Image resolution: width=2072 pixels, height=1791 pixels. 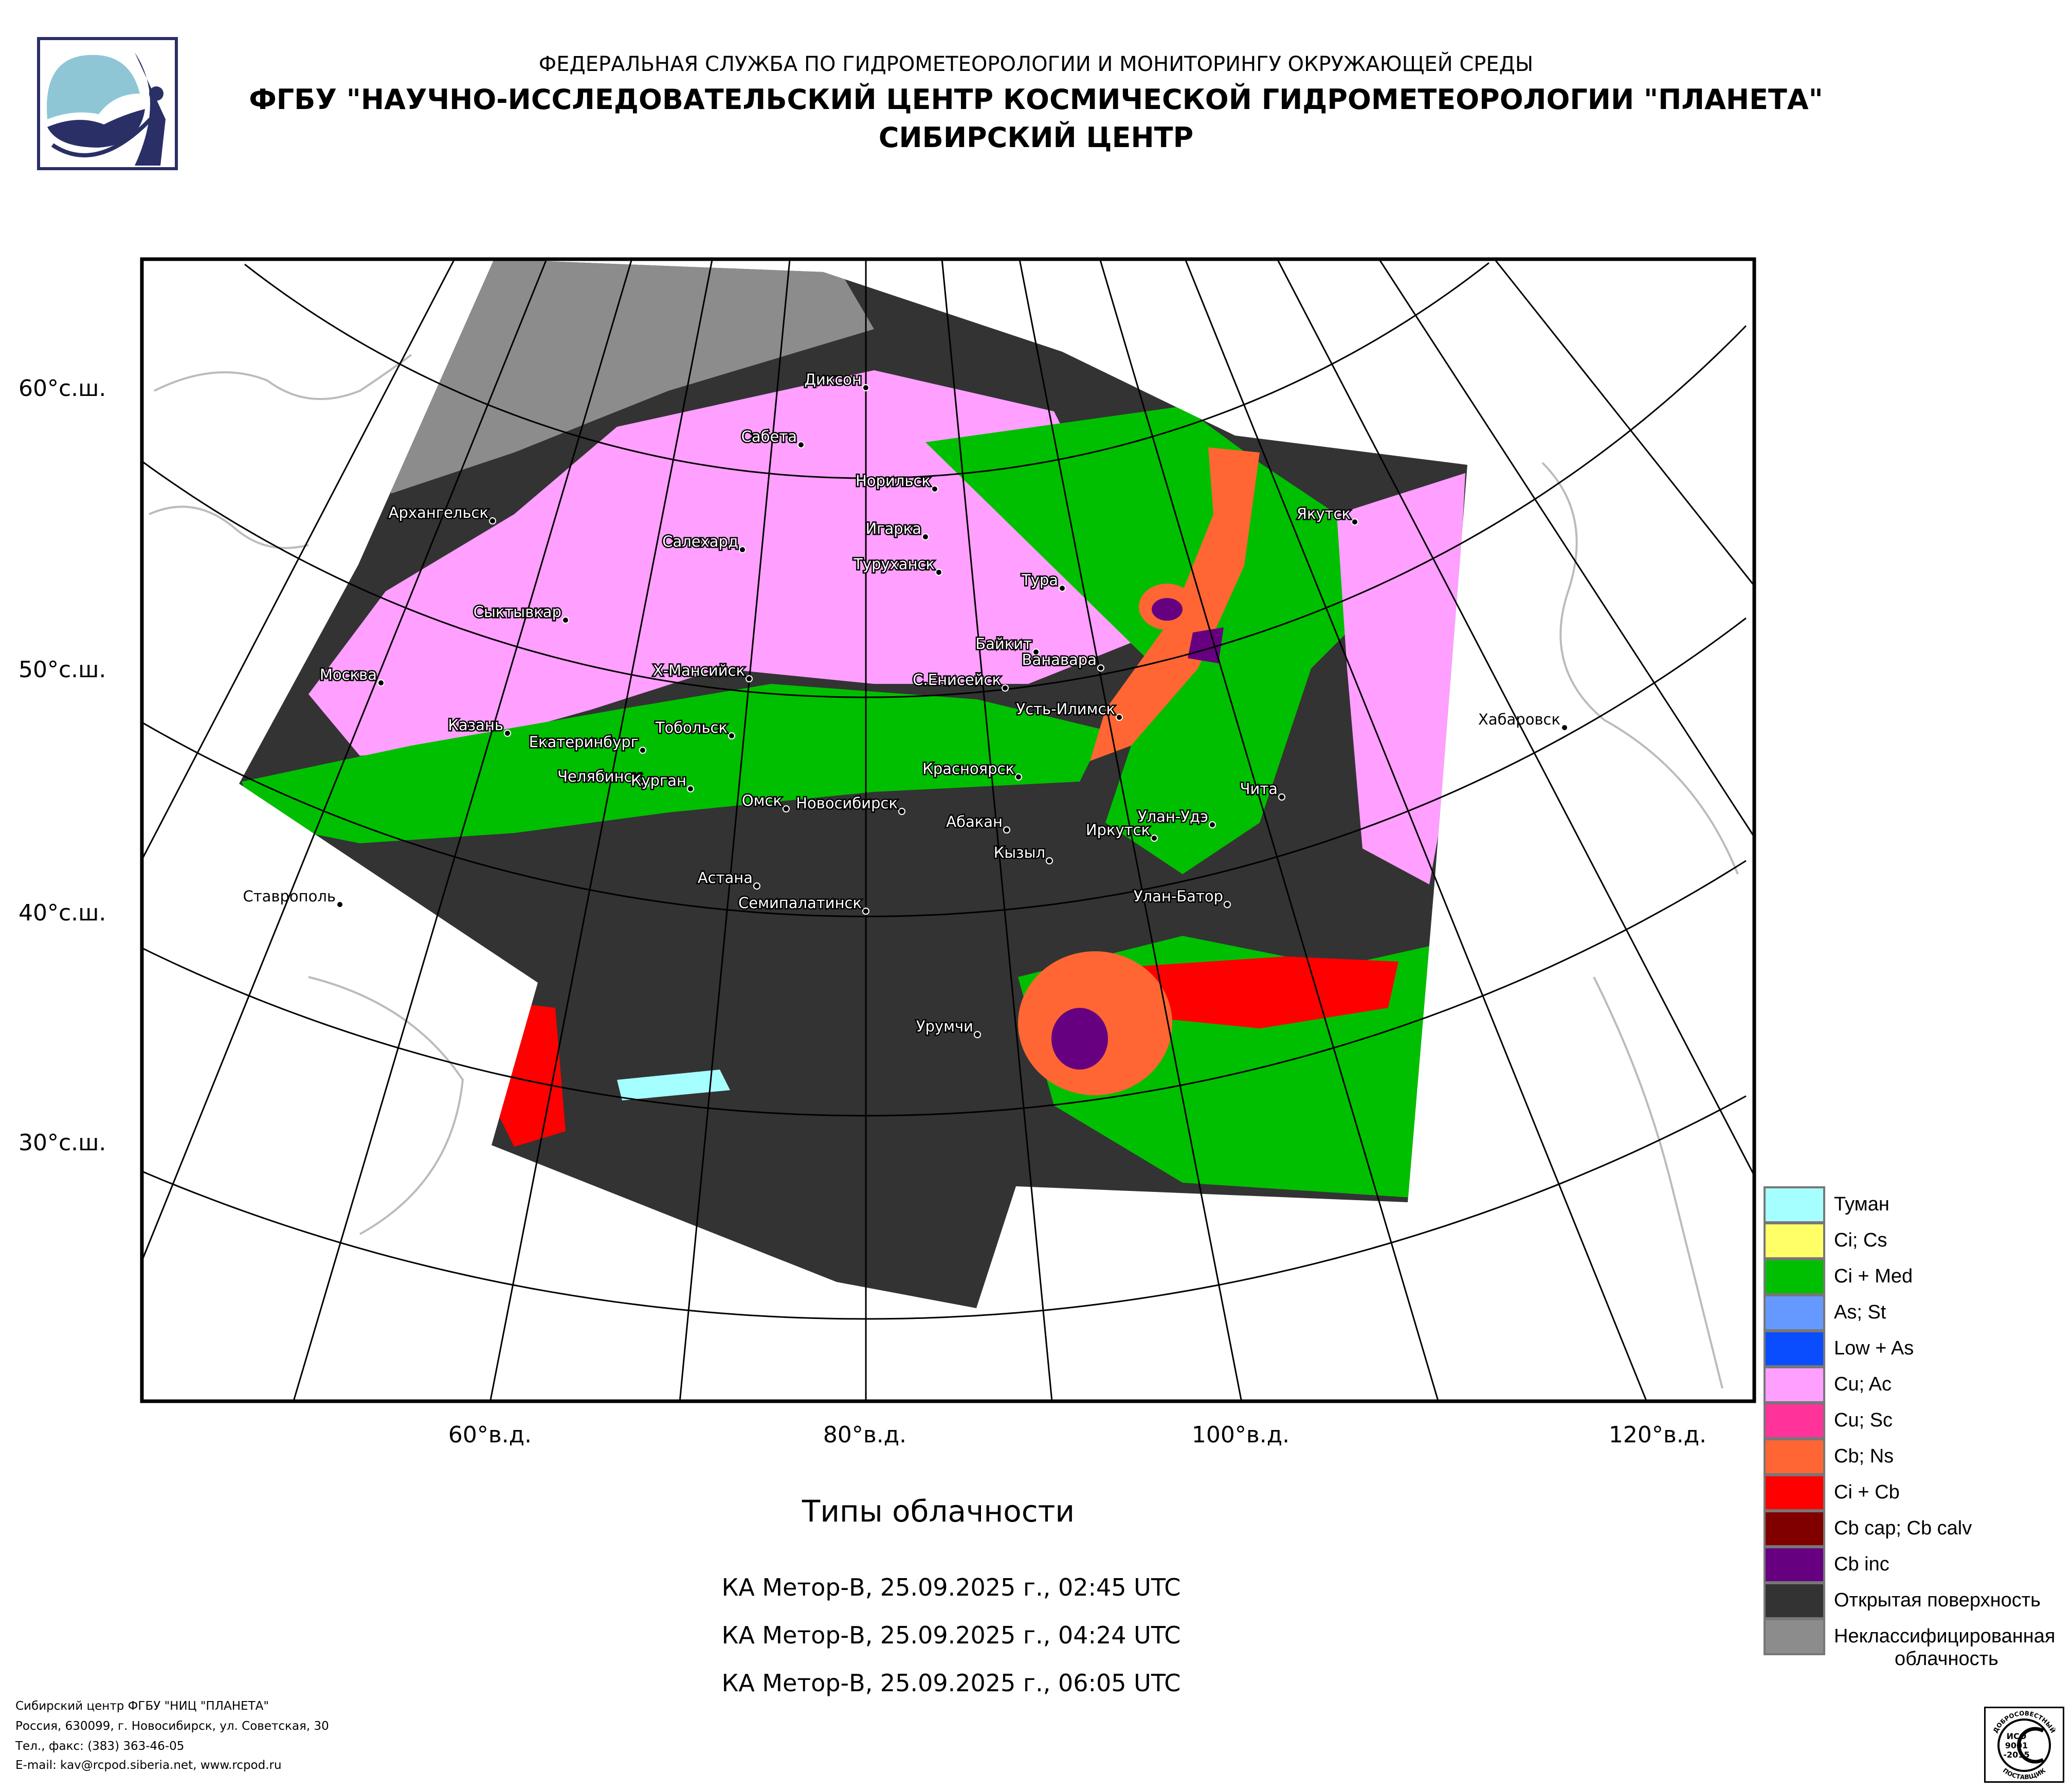 What do you see at coordinates (2016, 1755) in the screenshot?
I see `svg-text: -2015` at bounding box center [2016, 1755].